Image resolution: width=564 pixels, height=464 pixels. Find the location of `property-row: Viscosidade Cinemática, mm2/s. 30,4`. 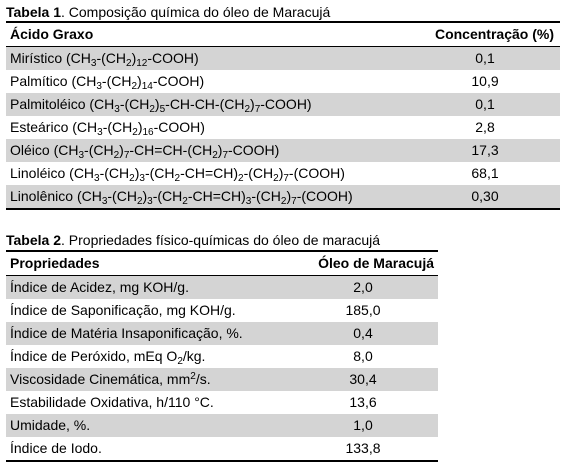

property-row: Viscosidade Cinemática, mm2/s. 30,4 is located at coordinates (222, 379).